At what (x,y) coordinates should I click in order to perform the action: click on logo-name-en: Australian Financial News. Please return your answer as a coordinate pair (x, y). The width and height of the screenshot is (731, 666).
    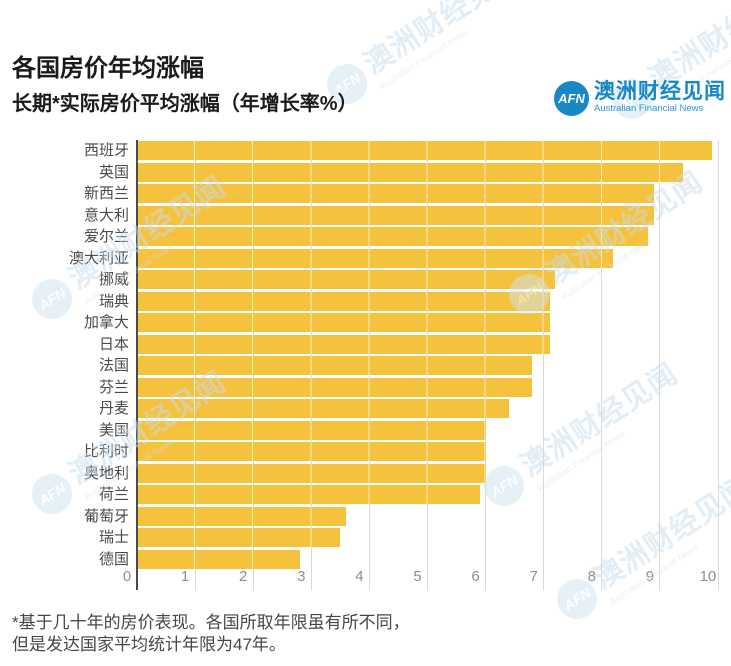
    Looking at the image, I should click on (649, 108).